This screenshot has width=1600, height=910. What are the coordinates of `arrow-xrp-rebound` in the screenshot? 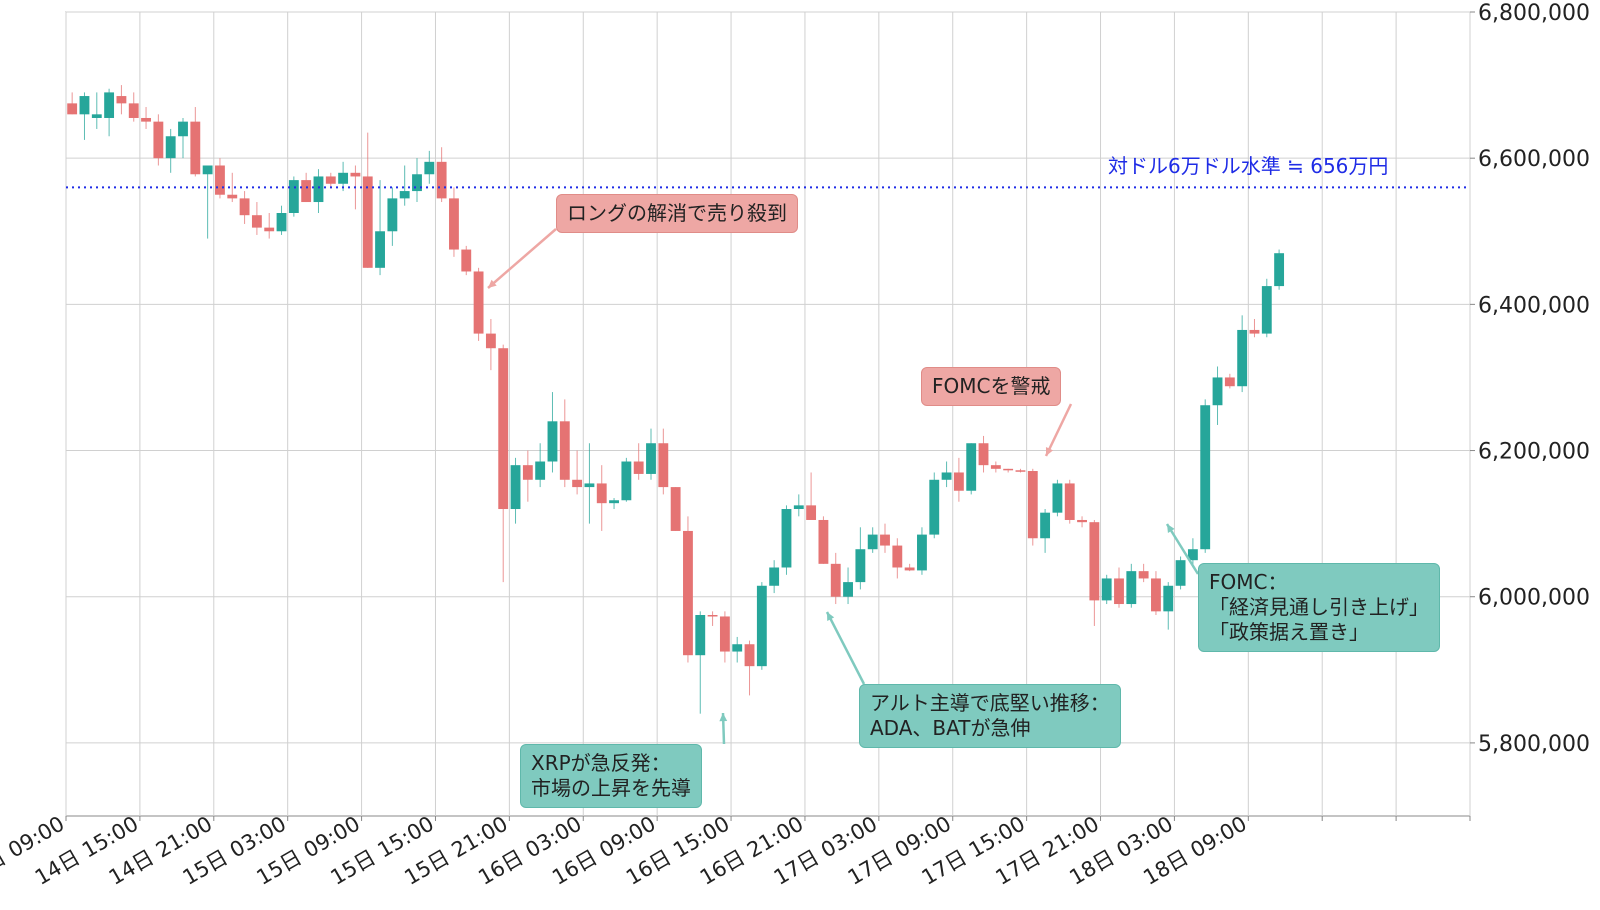 It's located at (723, 728).